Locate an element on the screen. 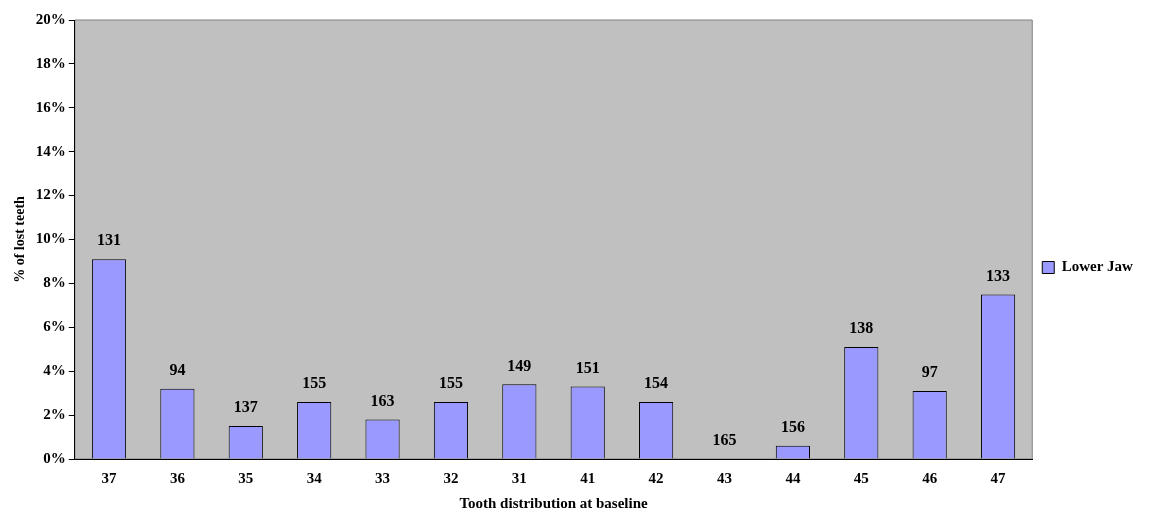 The image size is (1161, 525). legend-label: Lower Jaw is located at coordinates (1097, 266).